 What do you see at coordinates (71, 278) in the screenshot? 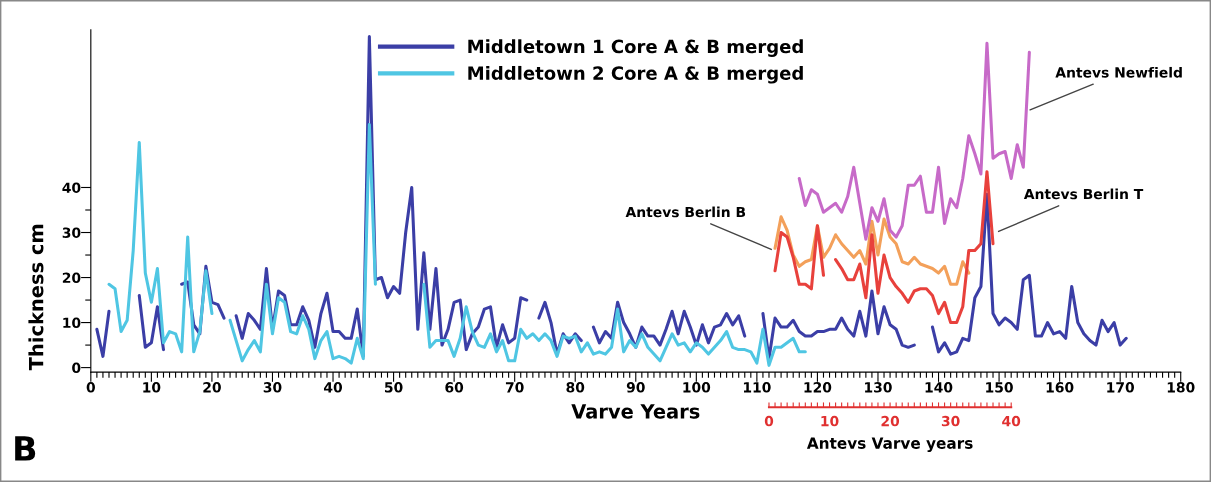
I see `y-tick-label: 20` at bounding box center [71, 278].